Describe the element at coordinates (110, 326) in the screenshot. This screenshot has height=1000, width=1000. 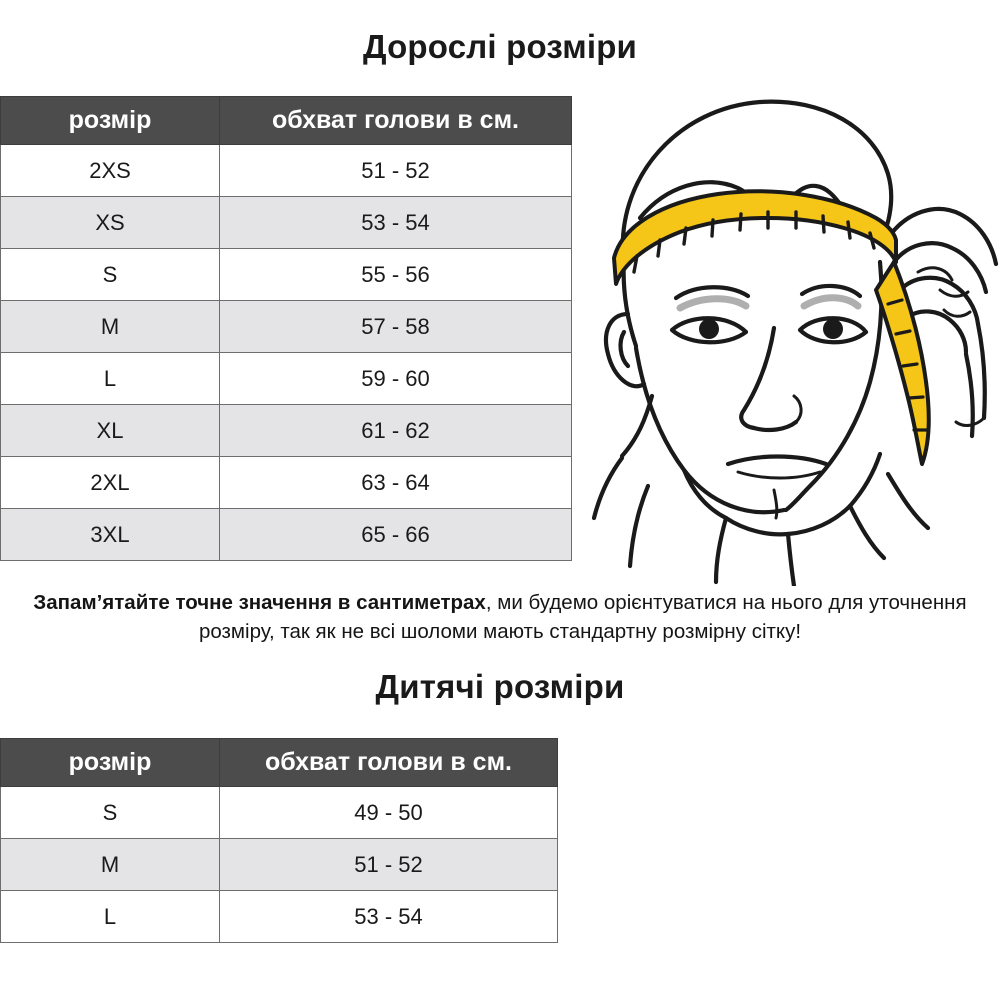
I see `adult-size-cell: M` at that location.